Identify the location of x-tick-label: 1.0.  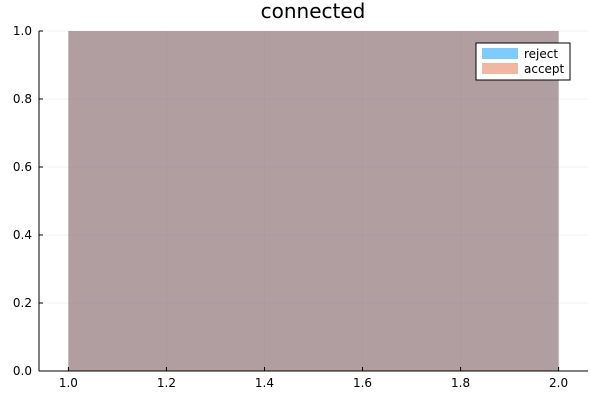
(68, 383).